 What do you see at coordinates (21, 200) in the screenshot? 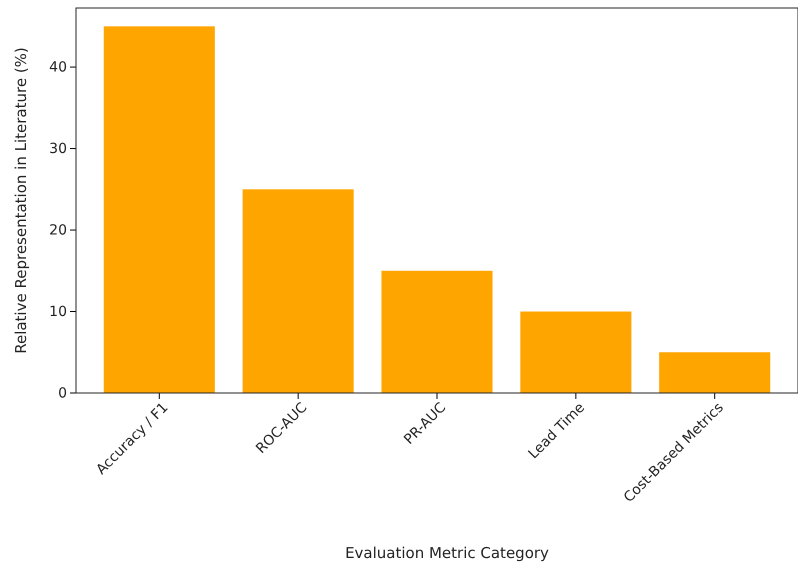
I see `y-axis-title: Relative Representation in Literature (%)` at bounding box center [21, 200].